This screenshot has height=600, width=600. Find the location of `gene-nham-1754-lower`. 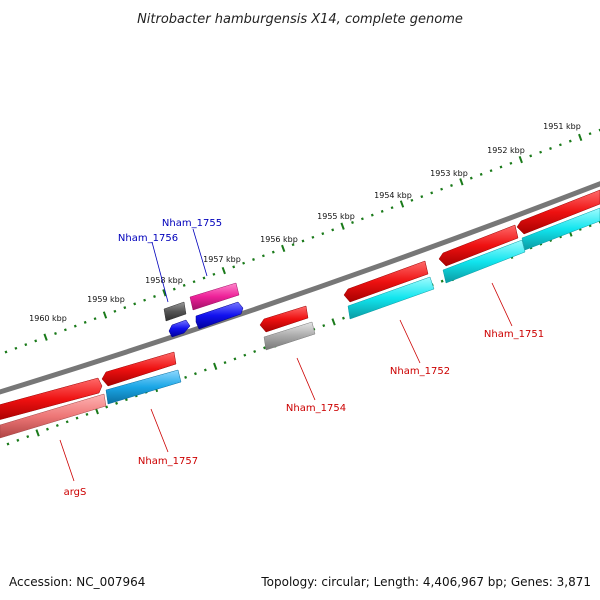

gene-nham-1754-lower is located at coordinates (289, 336).